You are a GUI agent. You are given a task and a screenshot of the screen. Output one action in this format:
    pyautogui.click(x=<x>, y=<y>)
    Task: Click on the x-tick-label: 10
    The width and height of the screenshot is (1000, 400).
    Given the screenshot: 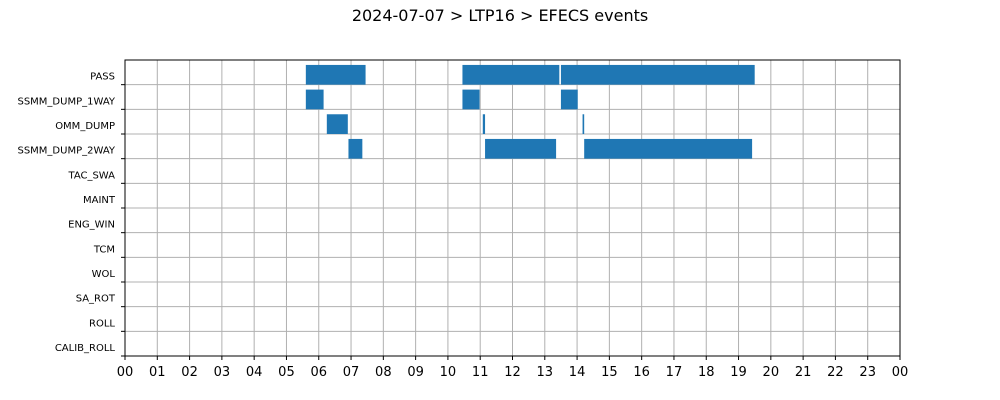 What is the action you would take?
    pyautogui.click(x=448, y=372)
    